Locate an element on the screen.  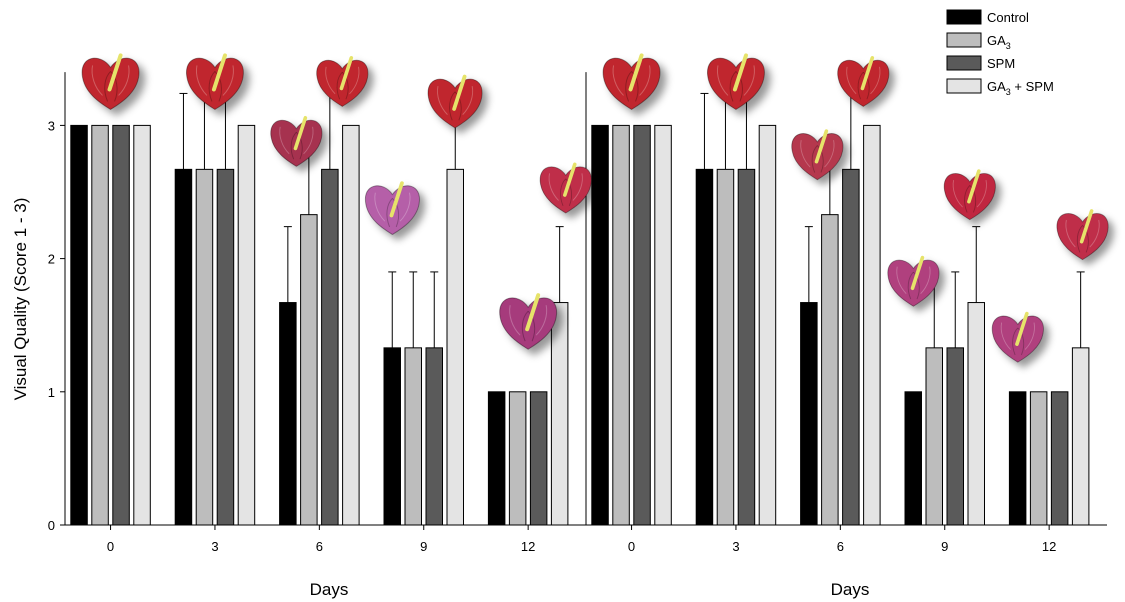
legend-label: GA3 is located at coordinates (999, 42).